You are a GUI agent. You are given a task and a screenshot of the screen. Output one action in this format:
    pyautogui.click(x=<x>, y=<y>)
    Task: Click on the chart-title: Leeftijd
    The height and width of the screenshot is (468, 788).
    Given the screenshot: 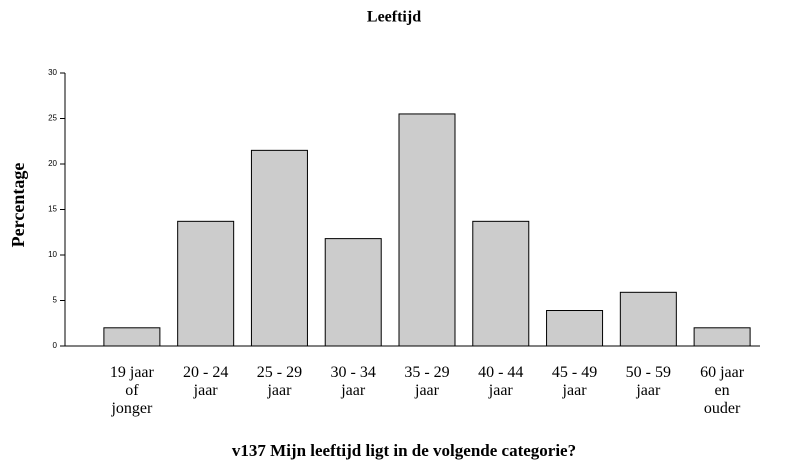 What is the action you would take?
    pyautogui.click(x=394, y=17)
    